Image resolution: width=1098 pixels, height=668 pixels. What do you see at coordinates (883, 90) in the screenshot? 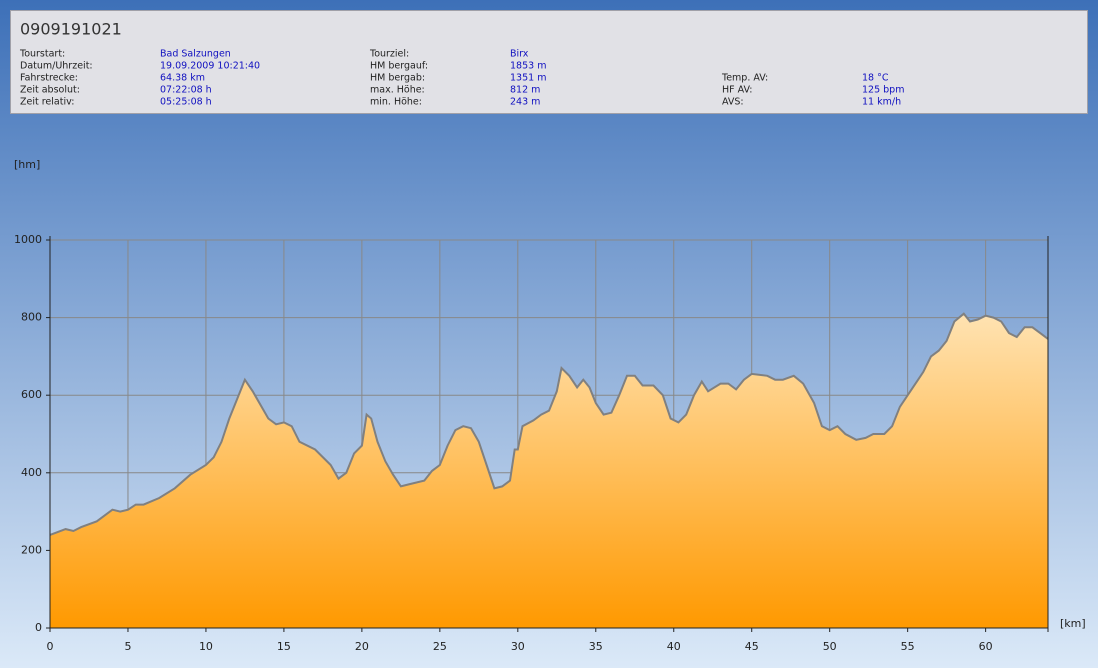
I see `field-value: 125 bpm` at bounding box center [883, 90].